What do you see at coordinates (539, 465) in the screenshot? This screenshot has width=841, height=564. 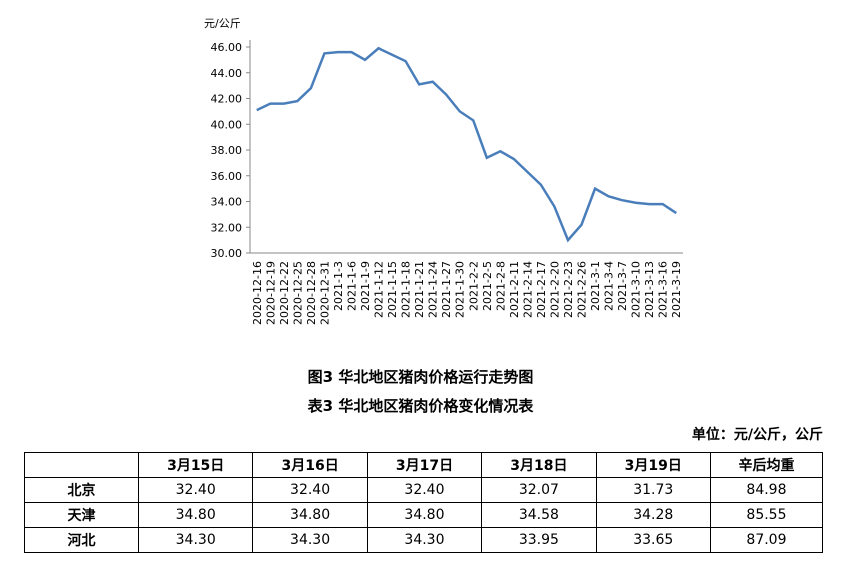 I see `header-cell: 3月18日` at bounding box center [539, 465].